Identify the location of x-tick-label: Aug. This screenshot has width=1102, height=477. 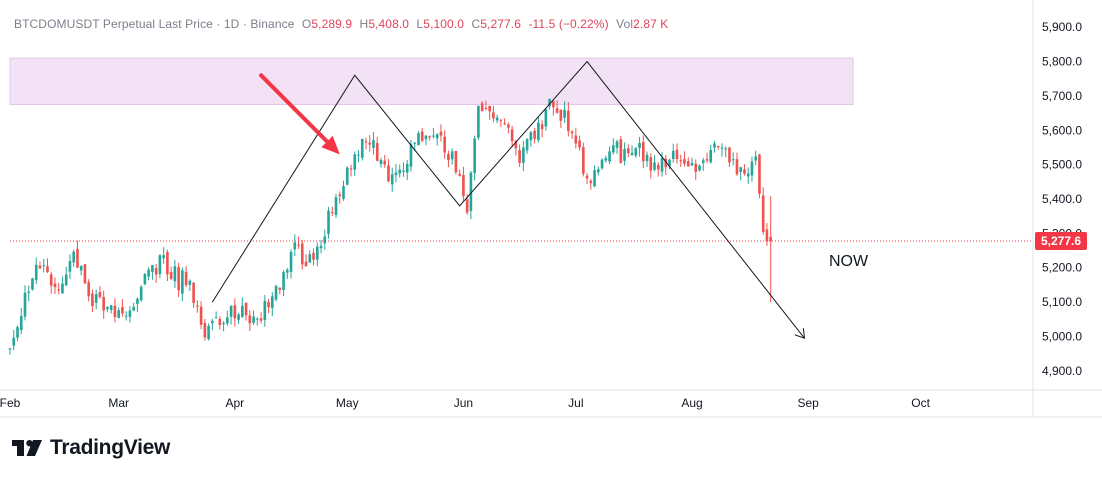
(691, 403).